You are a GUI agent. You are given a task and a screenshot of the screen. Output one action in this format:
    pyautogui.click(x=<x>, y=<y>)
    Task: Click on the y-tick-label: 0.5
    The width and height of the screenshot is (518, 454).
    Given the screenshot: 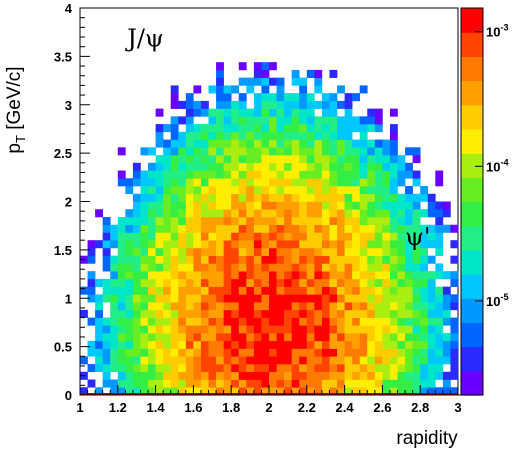 What is the action you would take?
    pyautogui.click(x=63, y=347)
    